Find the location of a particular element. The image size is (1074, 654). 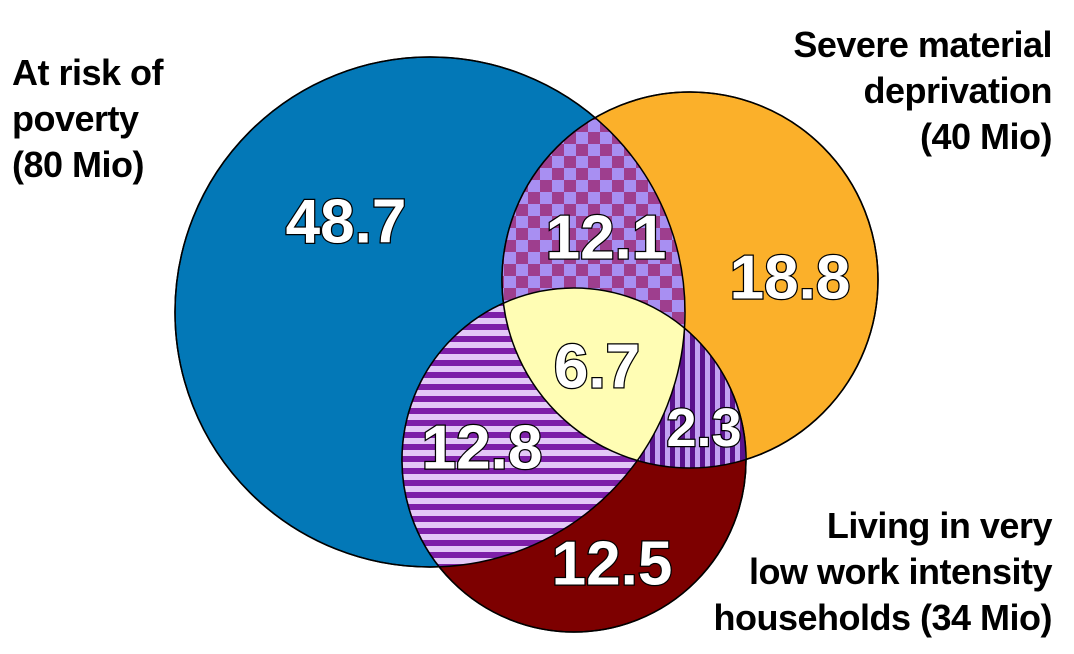

label-at-risk-of-poverty: At risk of poverty (80 Mio) is located at coordinates (88, 119).